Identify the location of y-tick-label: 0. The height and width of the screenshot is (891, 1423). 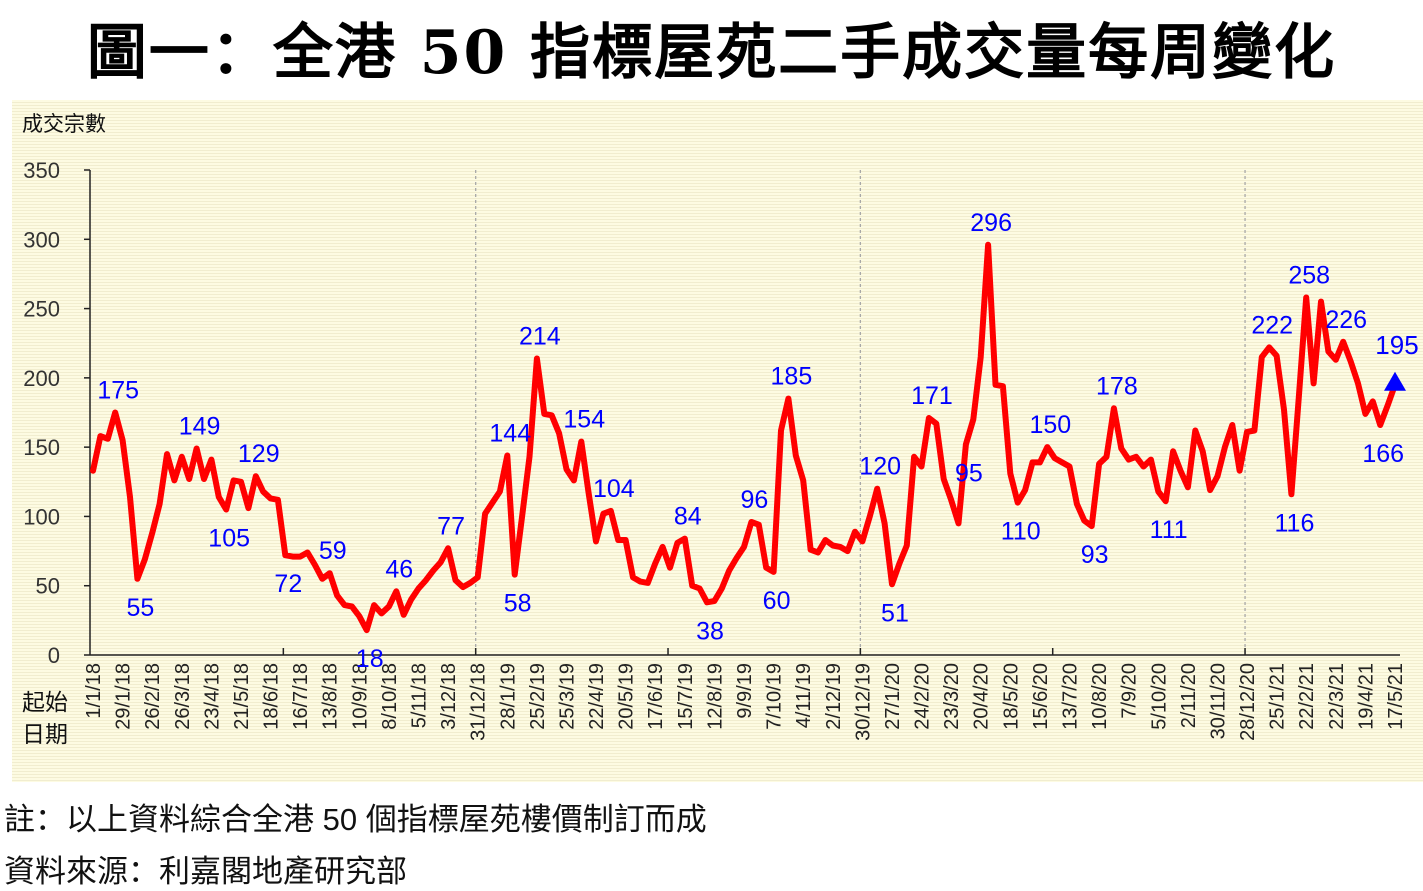
(54, 655).